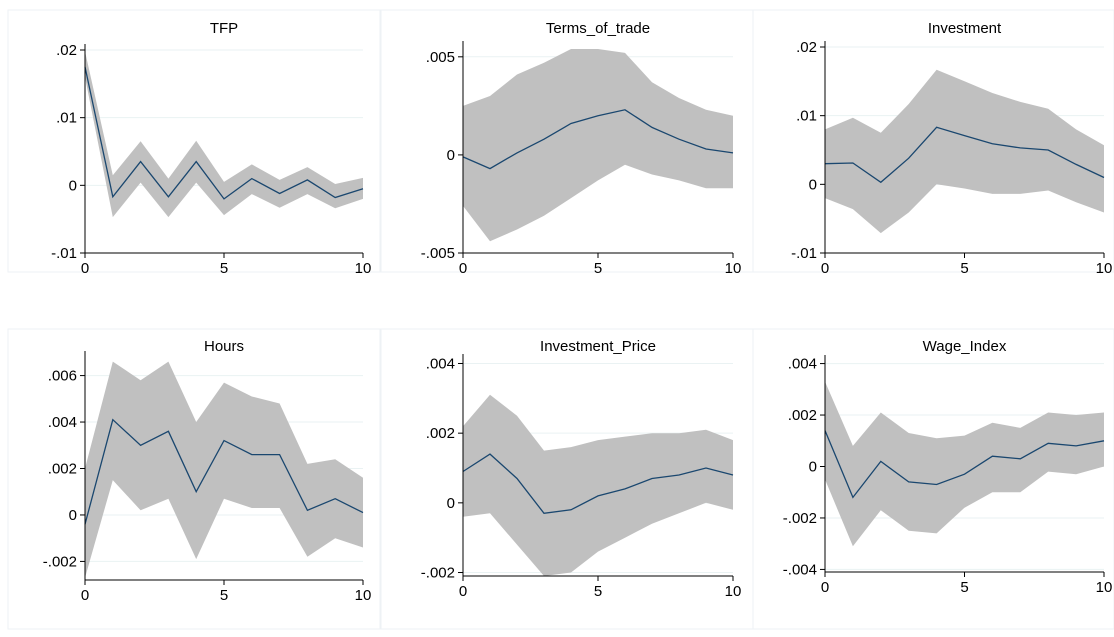 The height and width of the screenshot is (637, 1114). I want to click on y-tick-label: -.005, so click(438, 253).